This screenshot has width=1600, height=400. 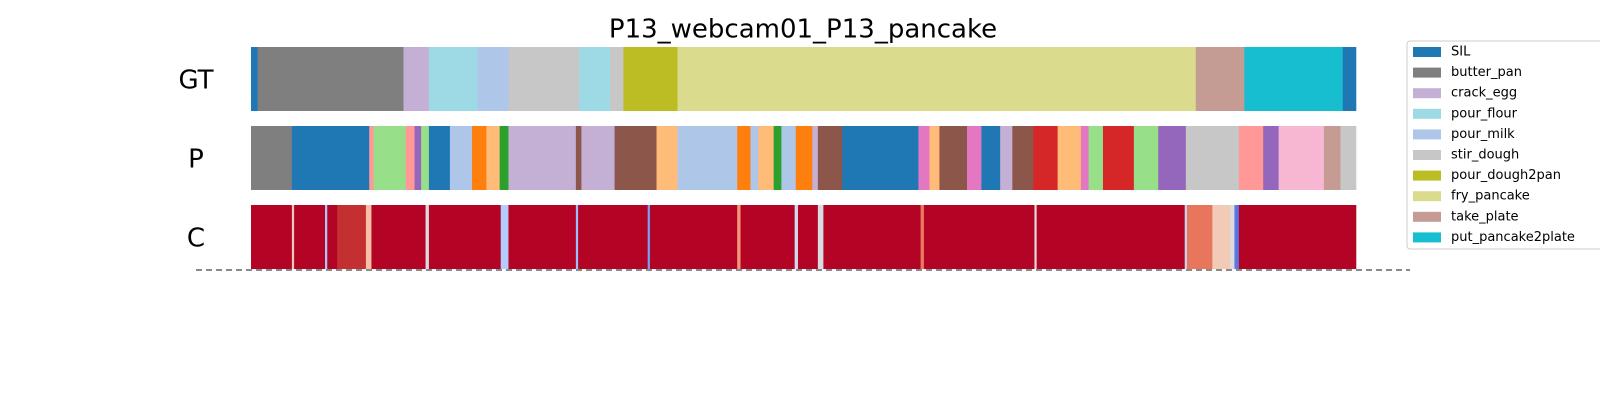 I want to click on legend-label: stir_dough, so click(x=1485, y=155).